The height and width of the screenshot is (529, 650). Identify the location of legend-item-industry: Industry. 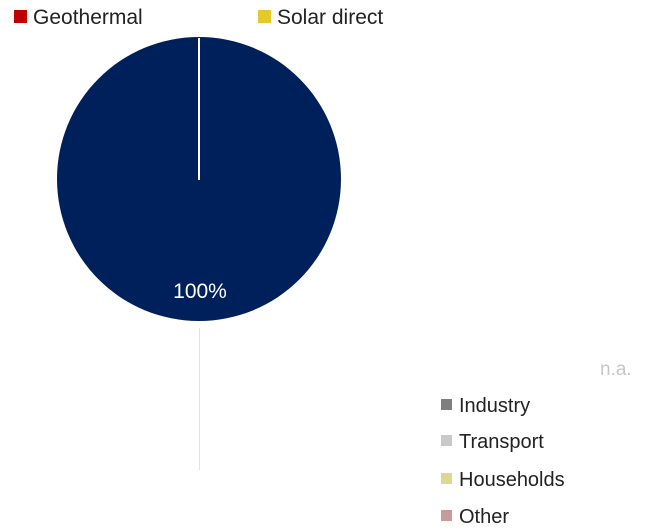
(485, 406).